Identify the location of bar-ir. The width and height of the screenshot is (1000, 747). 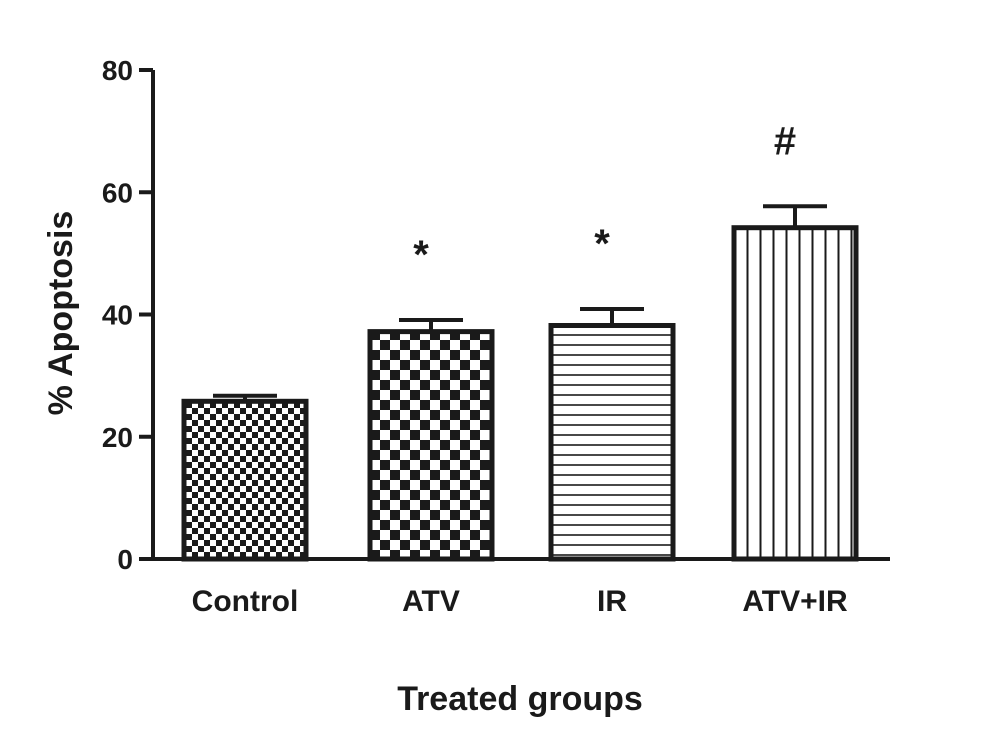
(612, 442).